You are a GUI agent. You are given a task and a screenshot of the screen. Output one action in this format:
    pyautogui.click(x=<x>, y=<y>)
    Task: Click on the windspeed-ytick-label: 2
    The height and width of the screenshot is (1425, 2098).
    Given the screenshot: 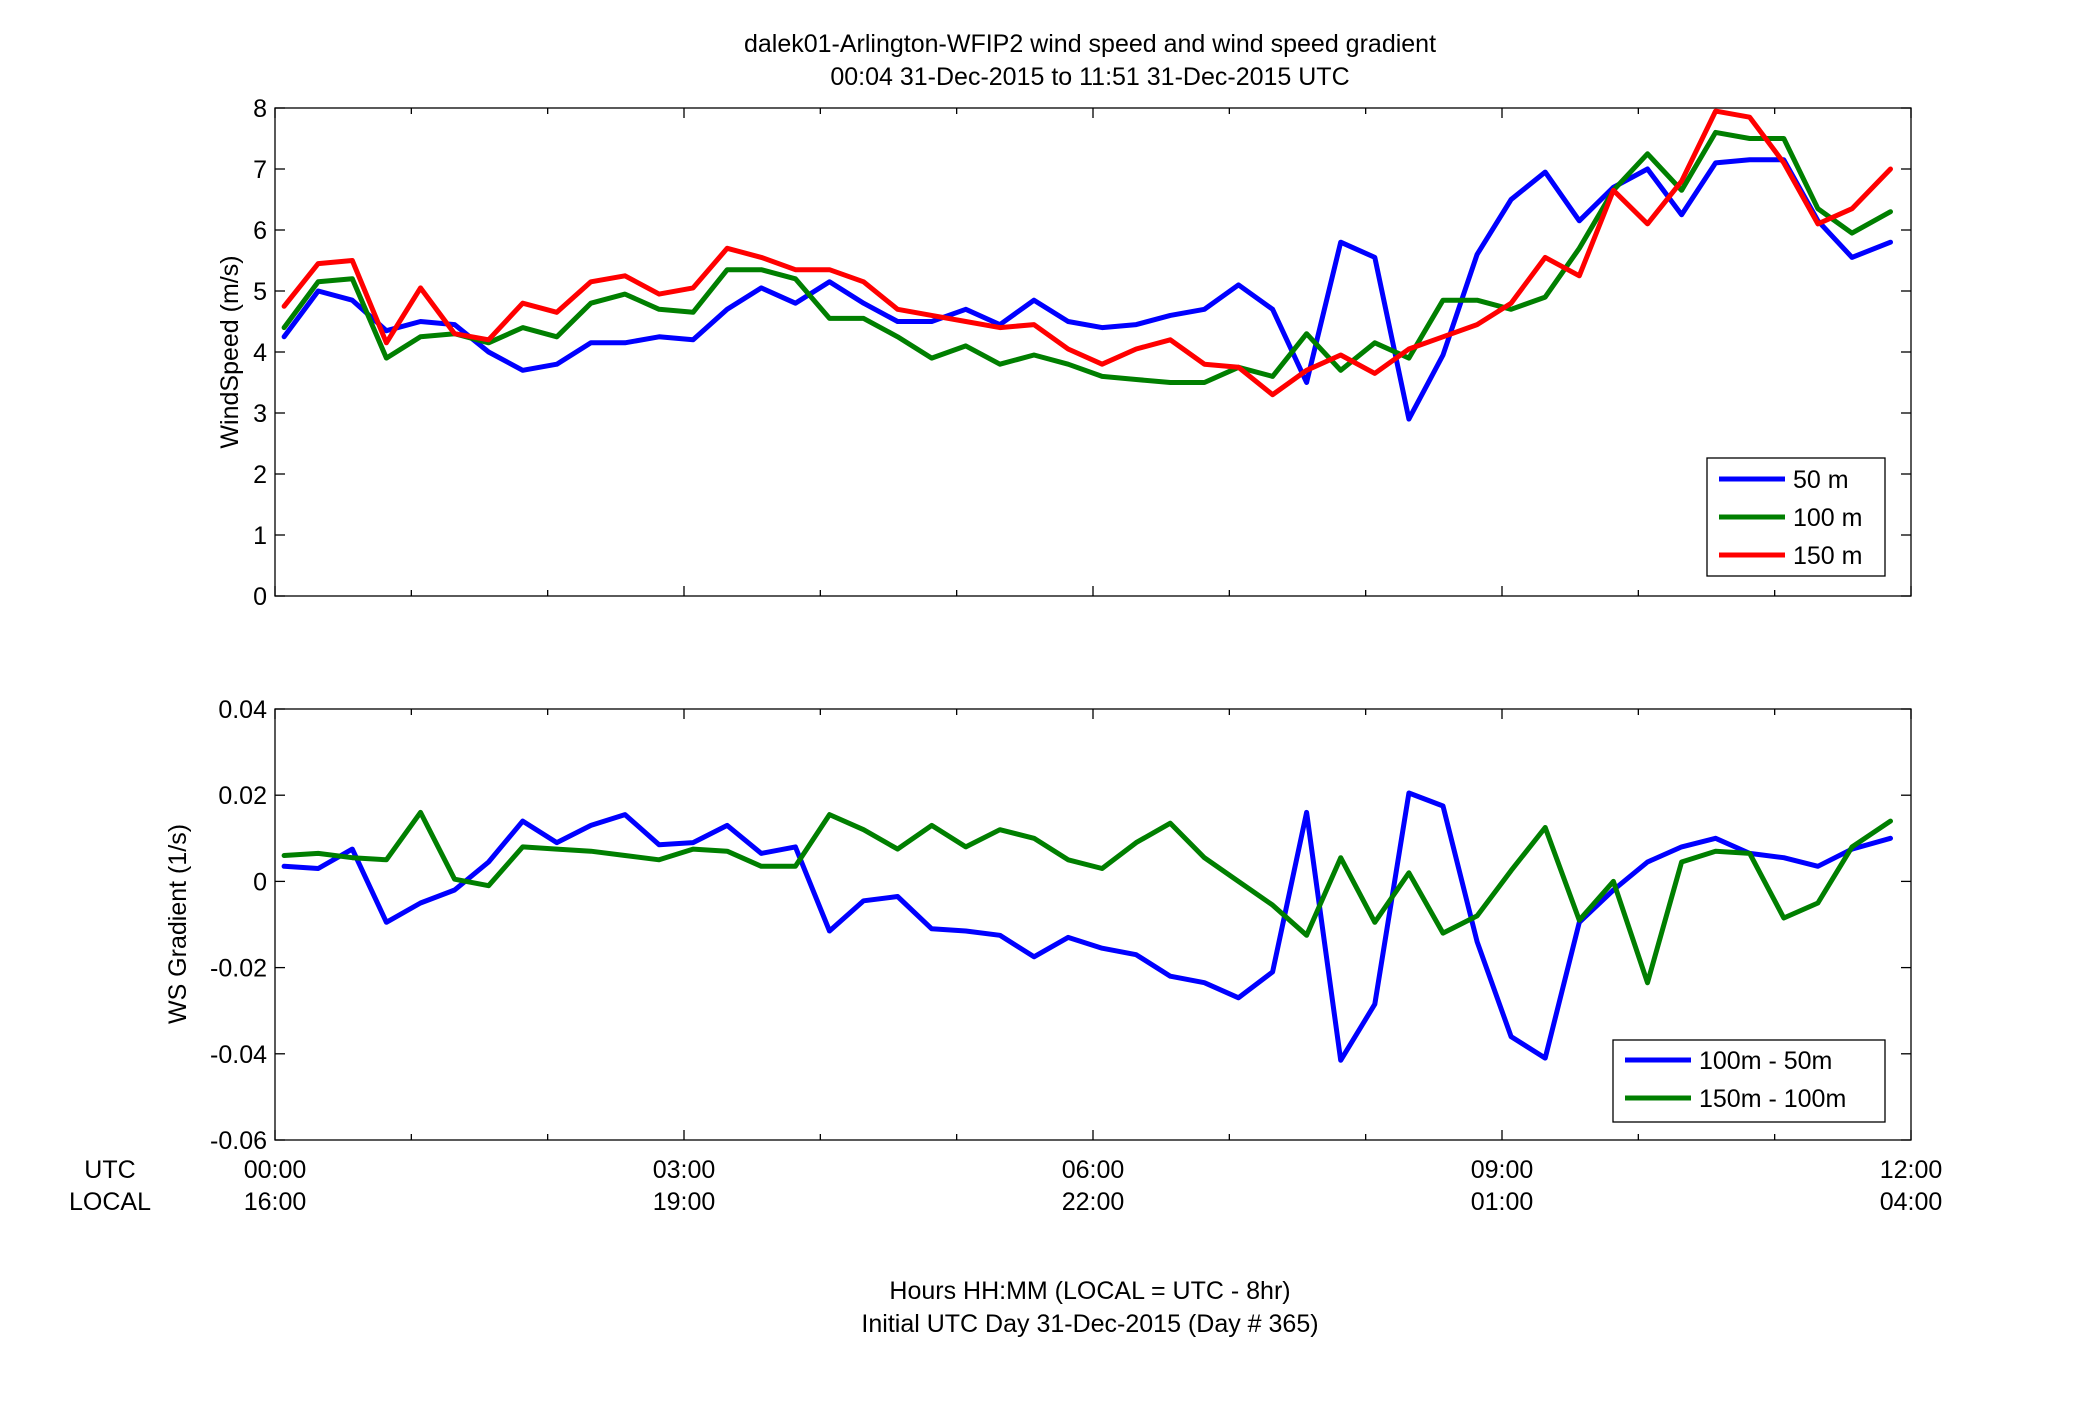 What is the action you would take?
    pyautogui.click(x=260, y=475)
    